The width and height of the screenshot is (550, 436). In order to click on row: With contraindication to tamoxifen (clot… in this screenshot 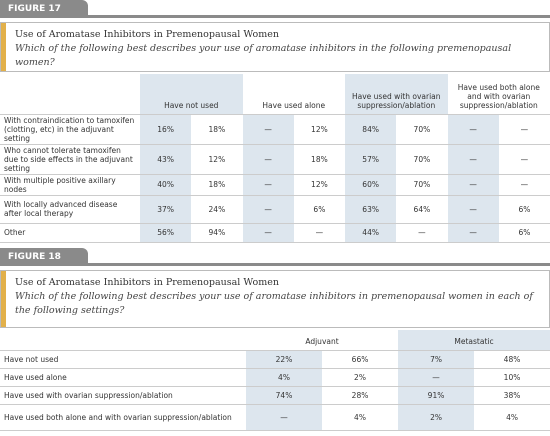, I will do `click(275, 129)`.